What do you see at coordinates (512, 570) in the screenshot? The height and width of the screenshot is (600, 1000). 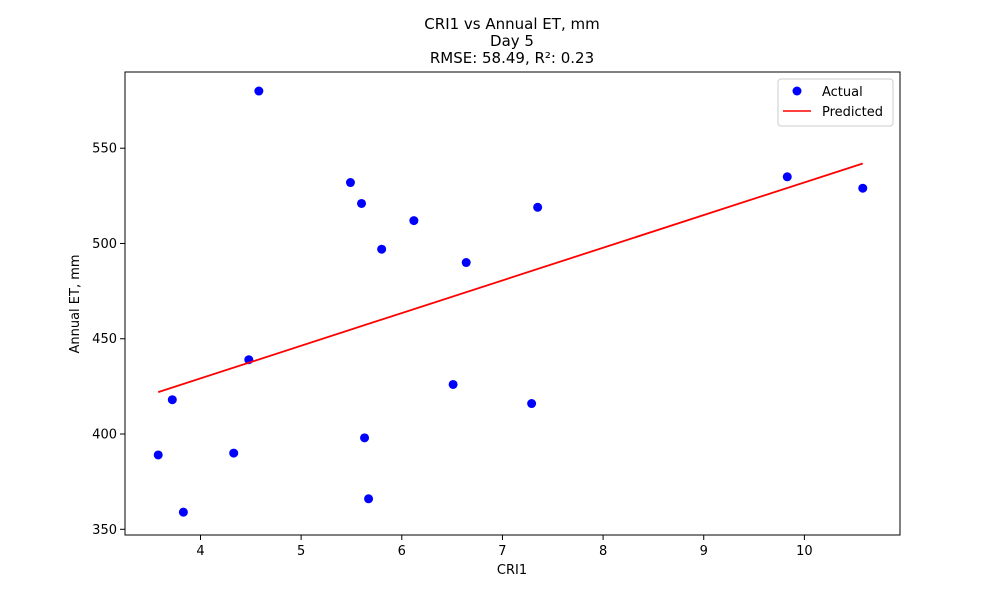 I see `x-axis-label: CRI1` at bounding box center [512, 570].